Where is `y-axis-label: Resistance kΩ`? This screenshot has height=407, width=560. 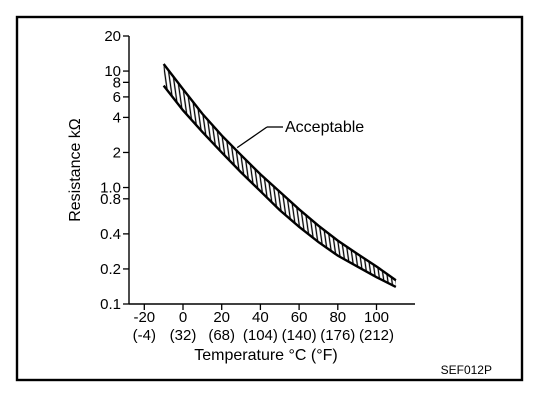 y-axis-label: Resistance kΩ is located at coordinates (75, 170).